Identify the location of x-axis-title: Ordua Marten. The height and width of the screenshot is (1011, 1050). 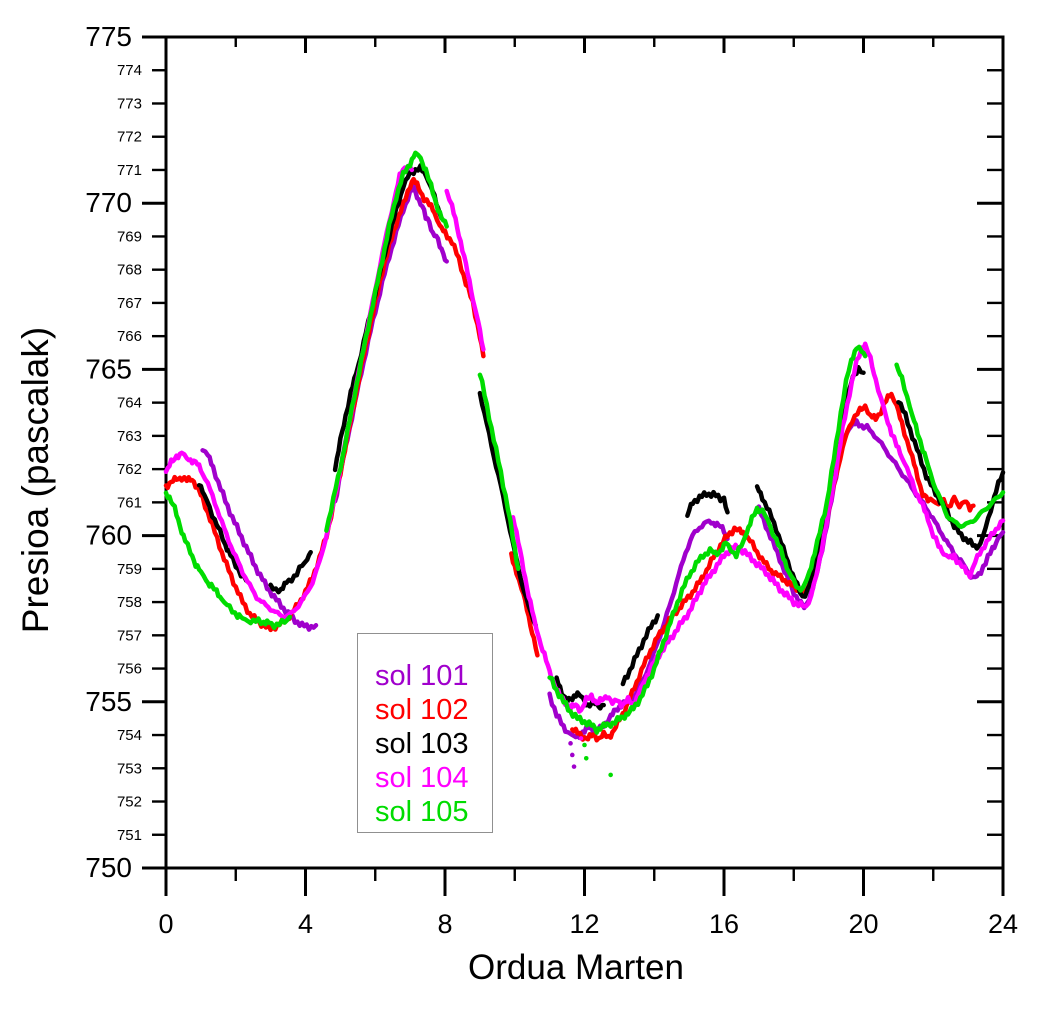
(576, 967).